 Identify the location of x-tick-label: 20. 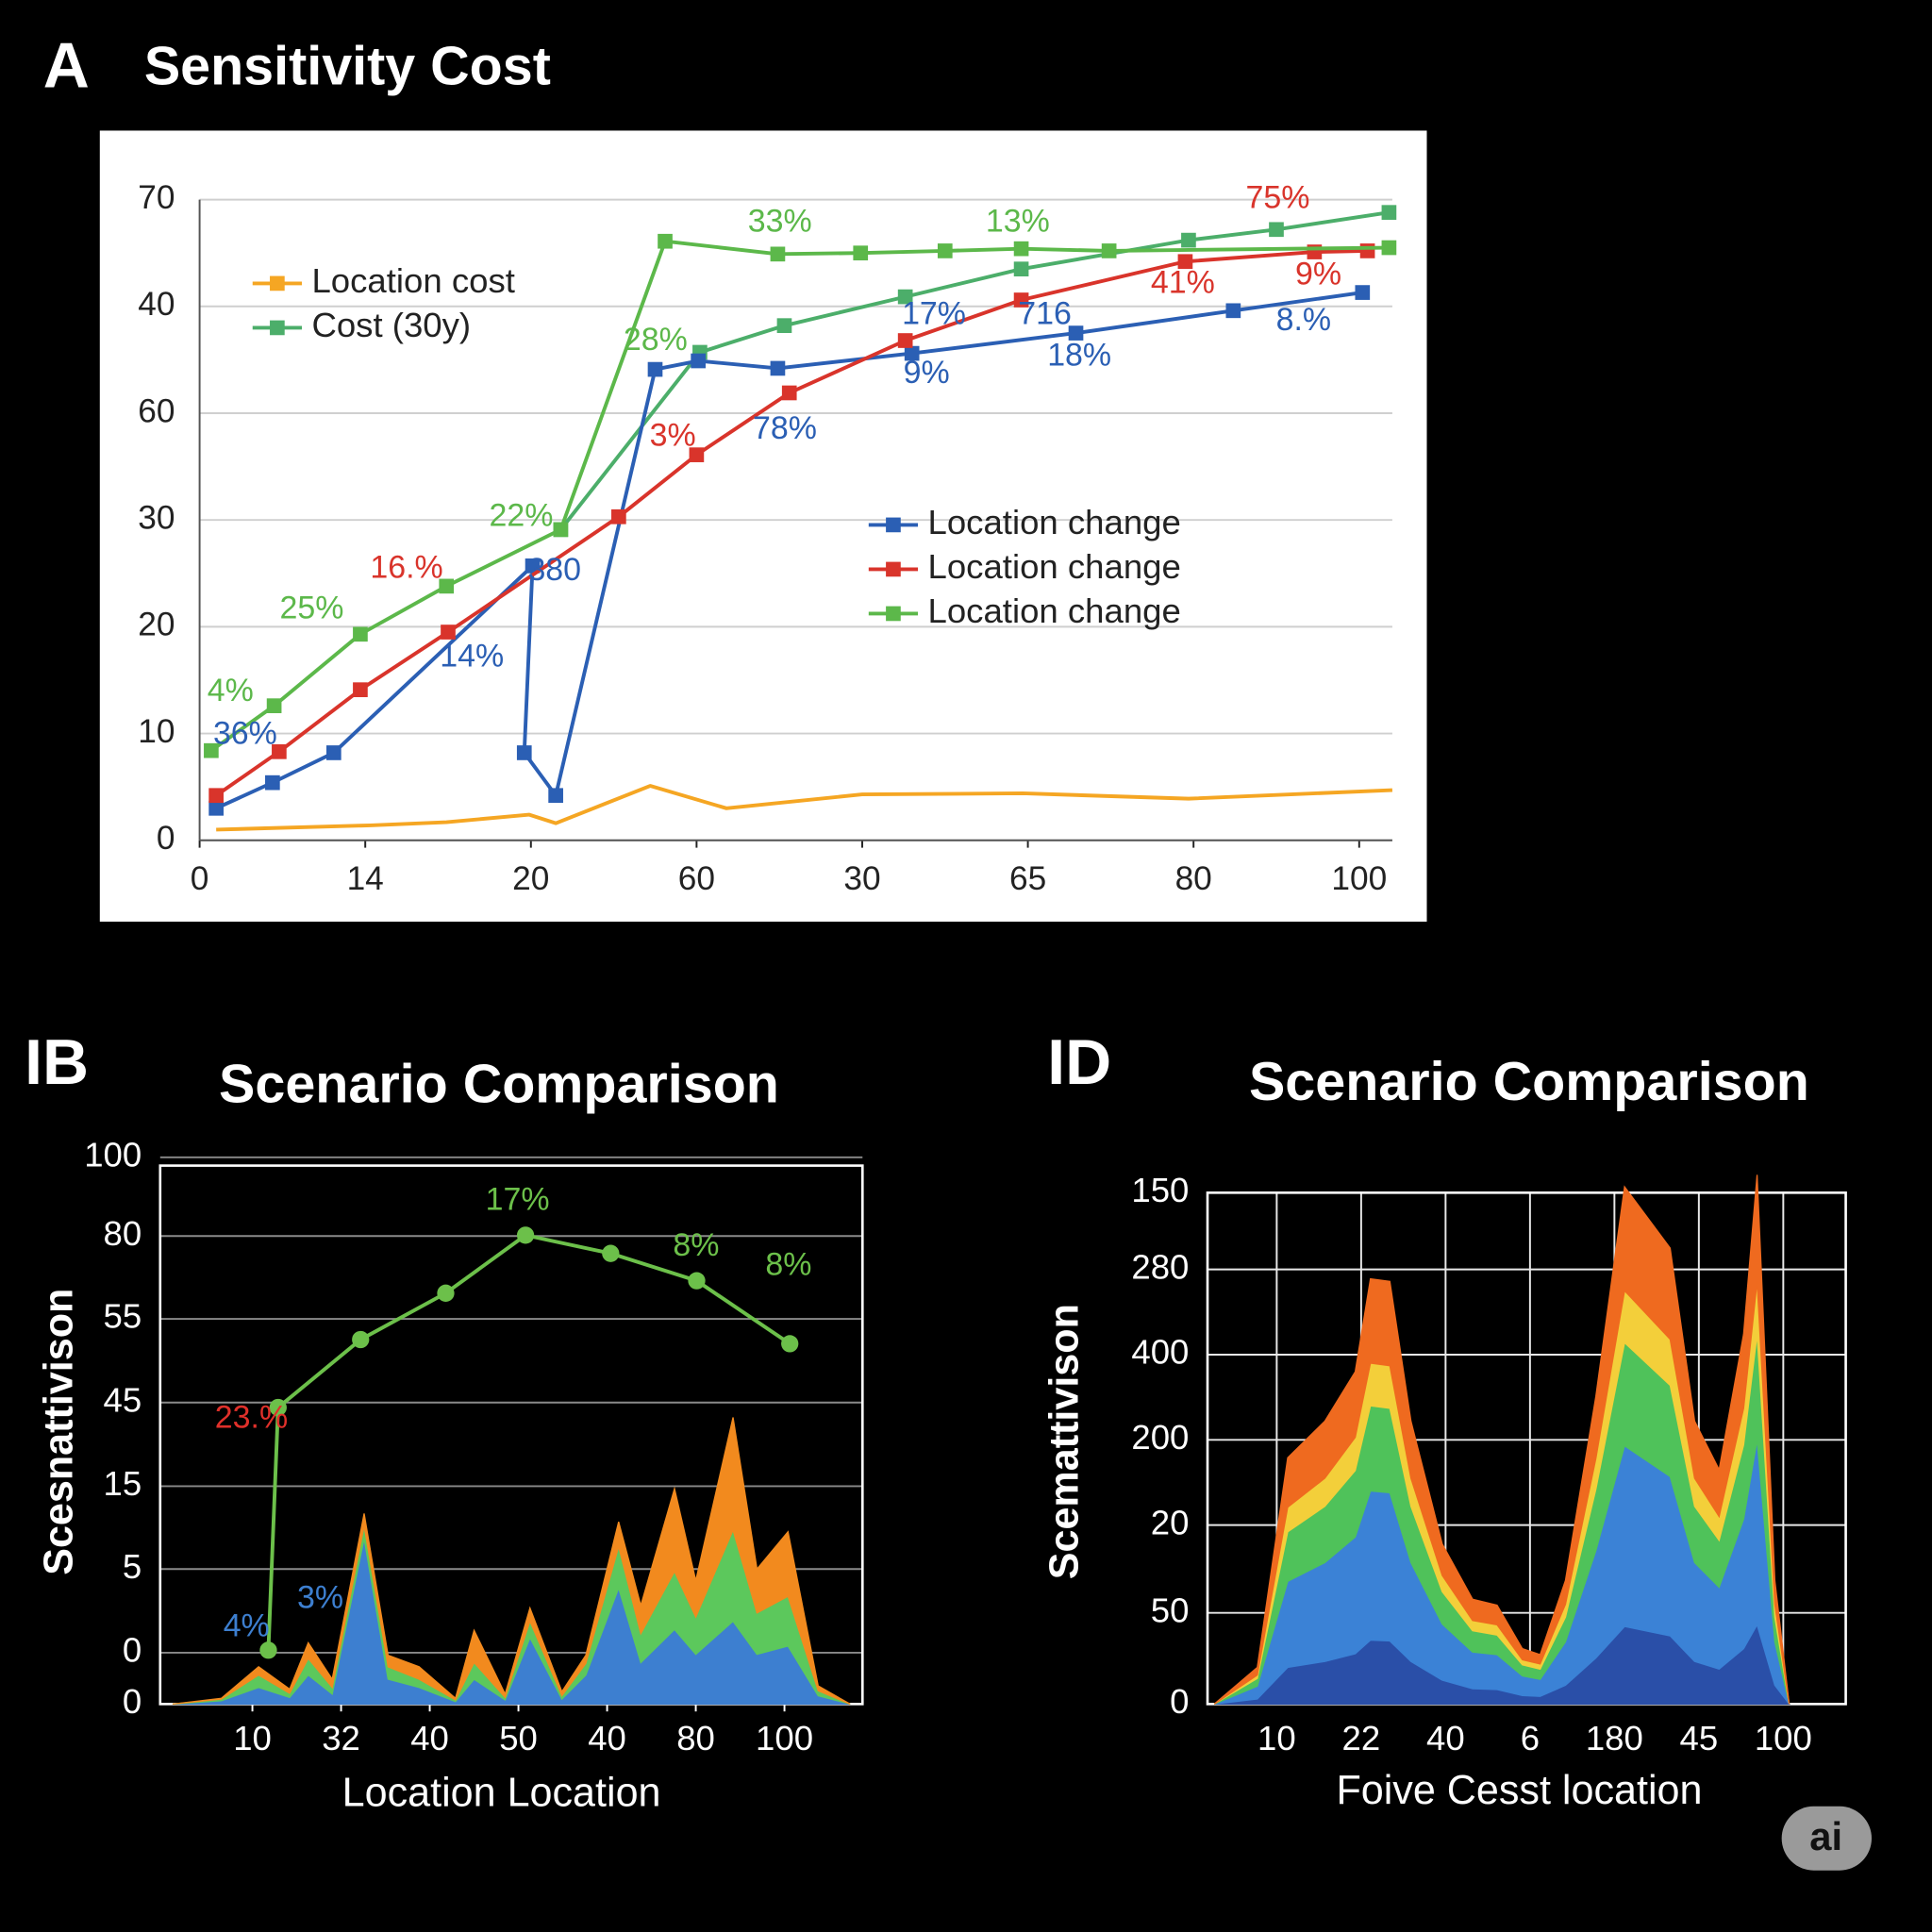
(530, 878).